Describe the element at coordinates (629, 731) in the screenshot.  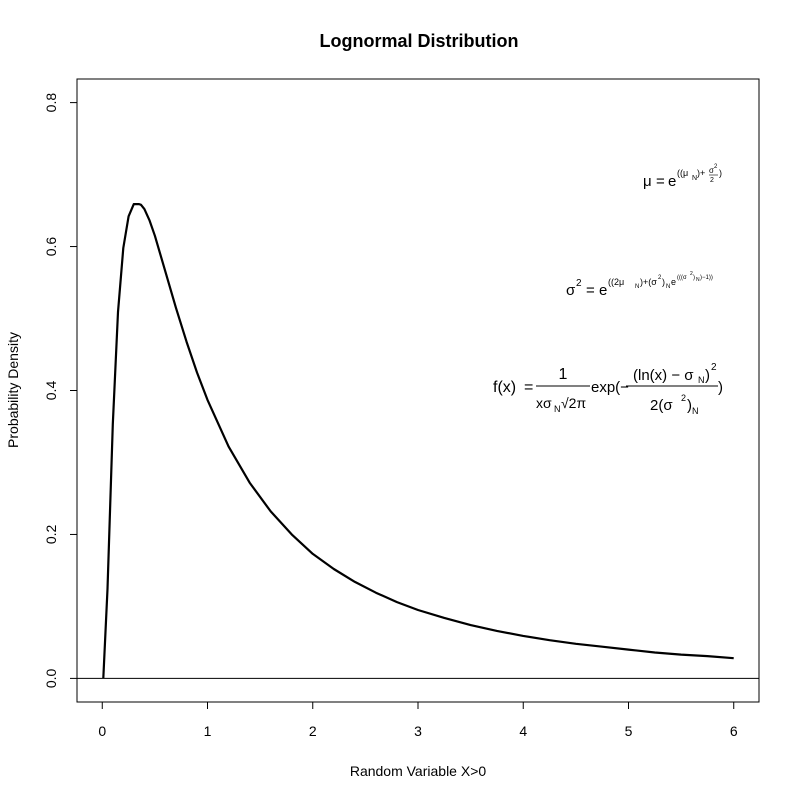
I see `x-tick-label: 5` at that location.